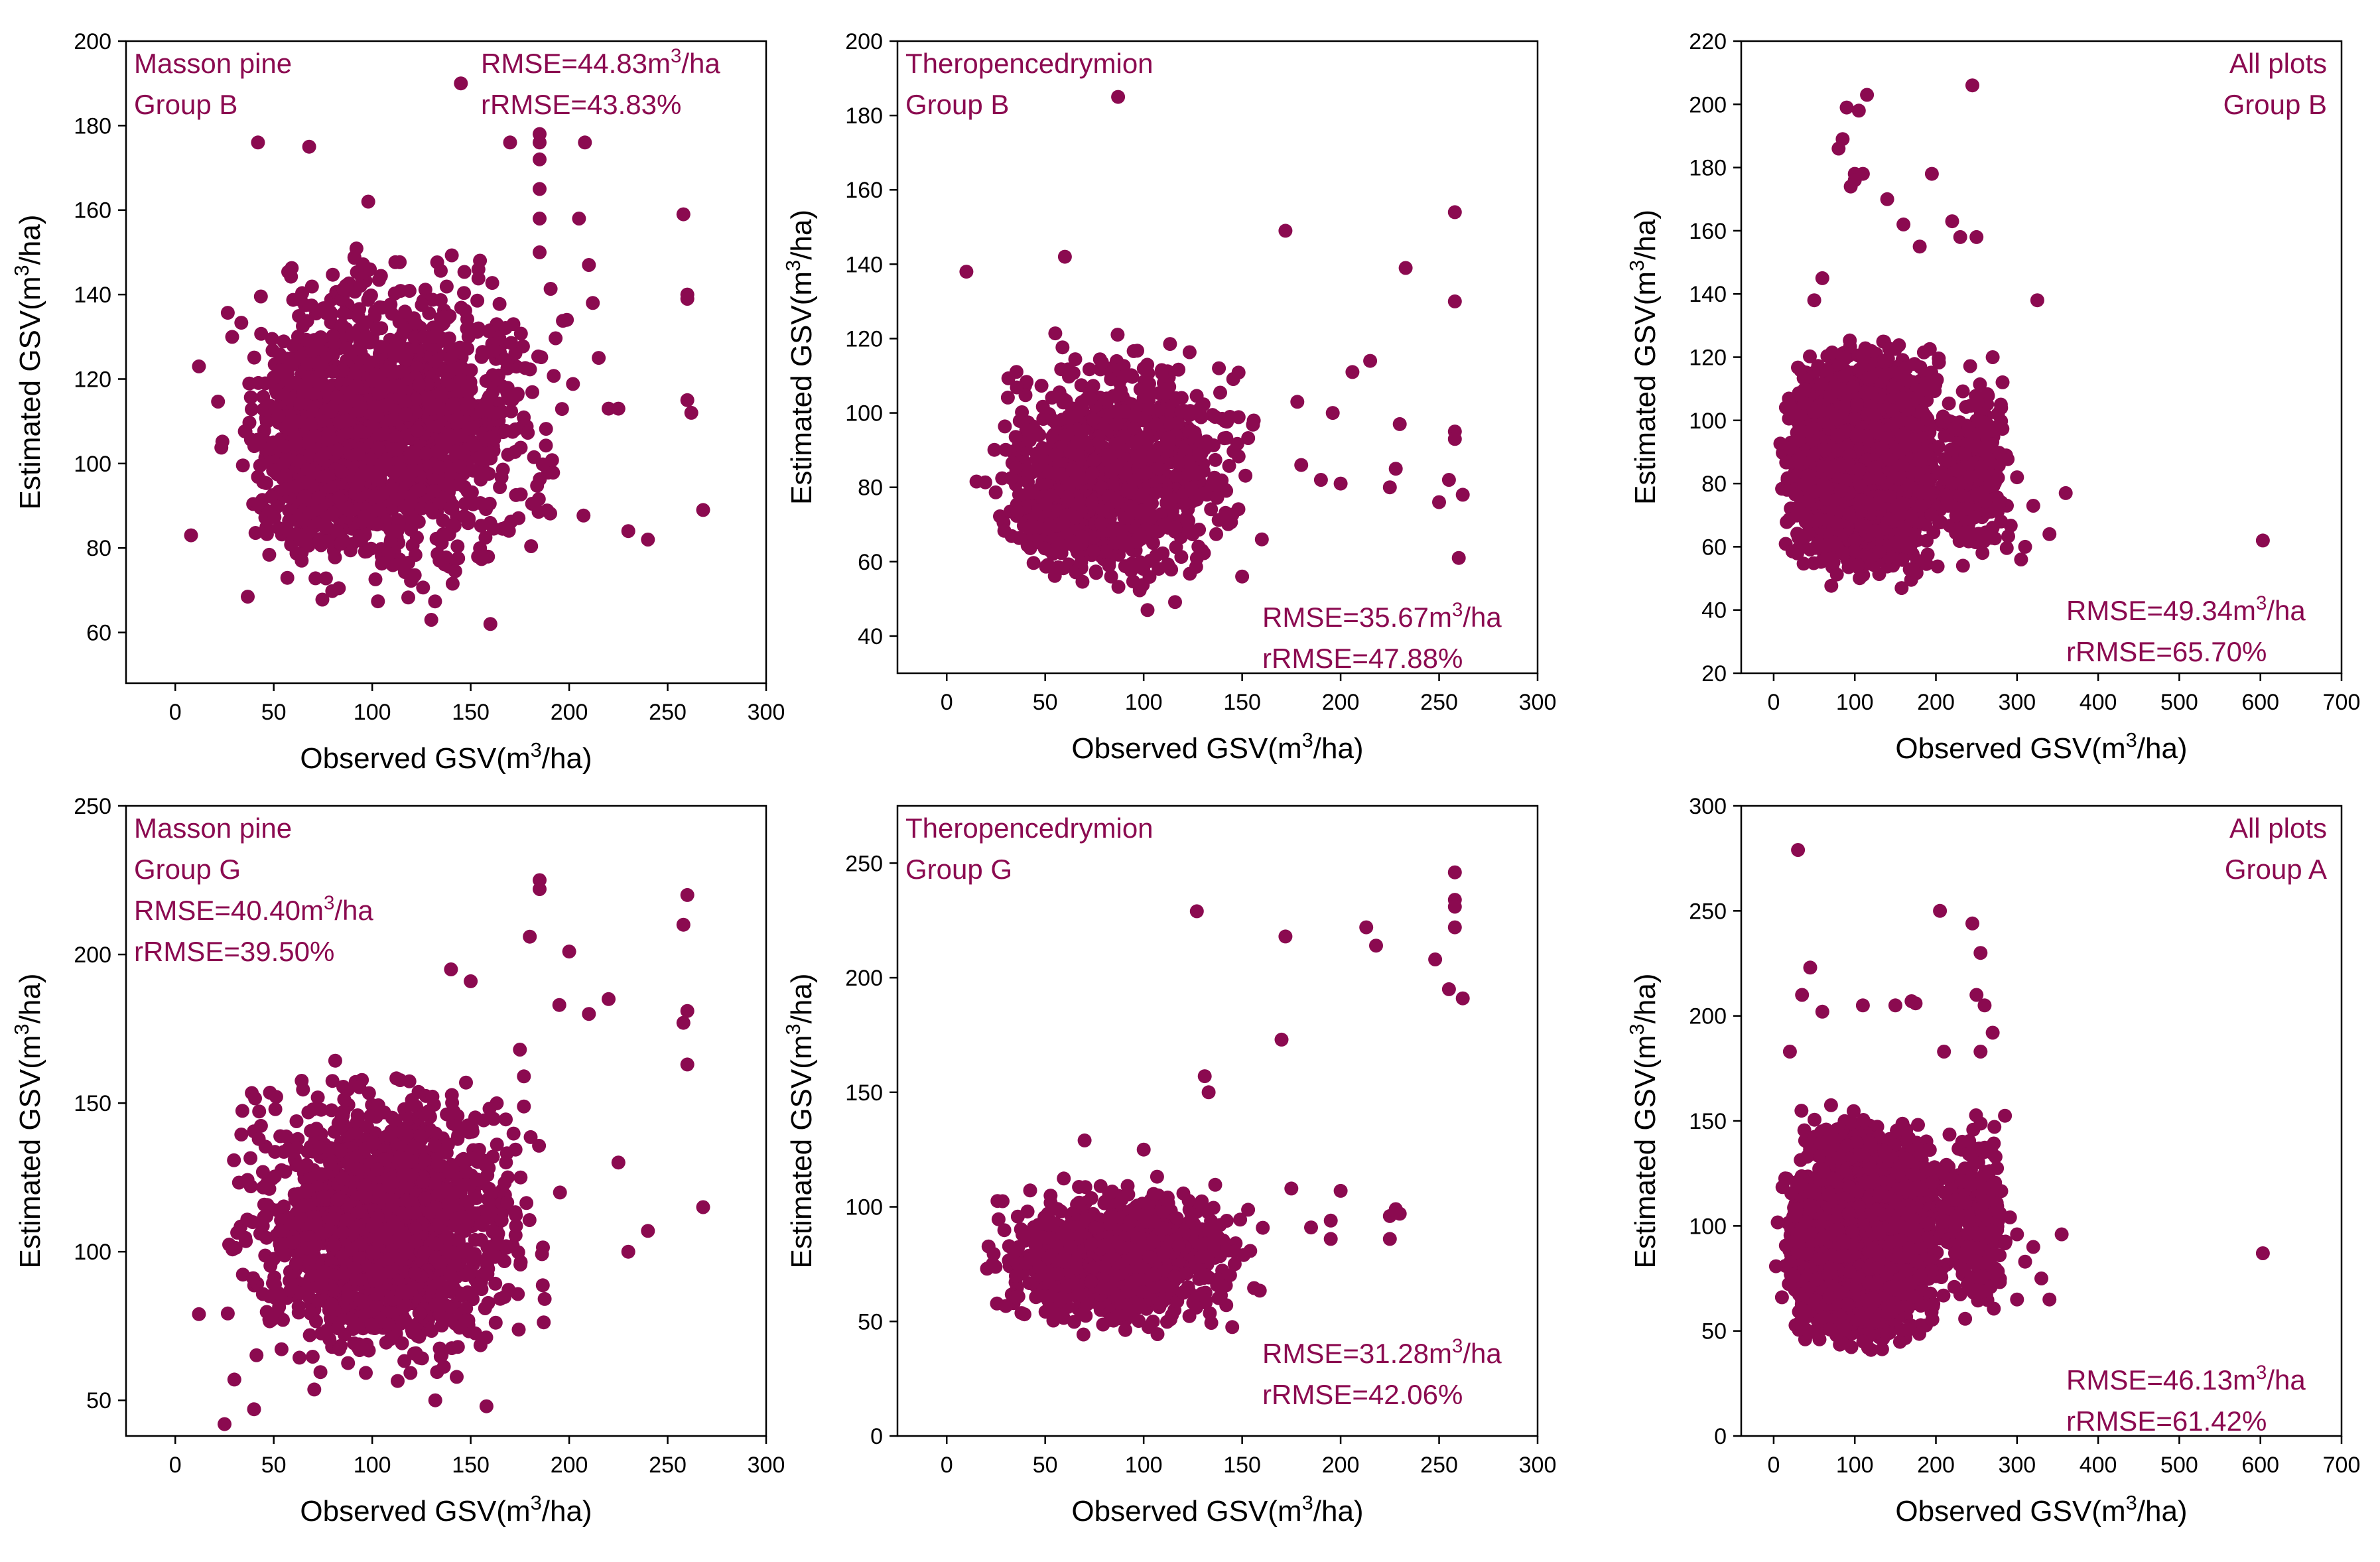 This screenshot has height=1562, width=2380. Describe the element at coordinates (92, 464) in the screenshot. I see `y-tick-label: 100` at that location.